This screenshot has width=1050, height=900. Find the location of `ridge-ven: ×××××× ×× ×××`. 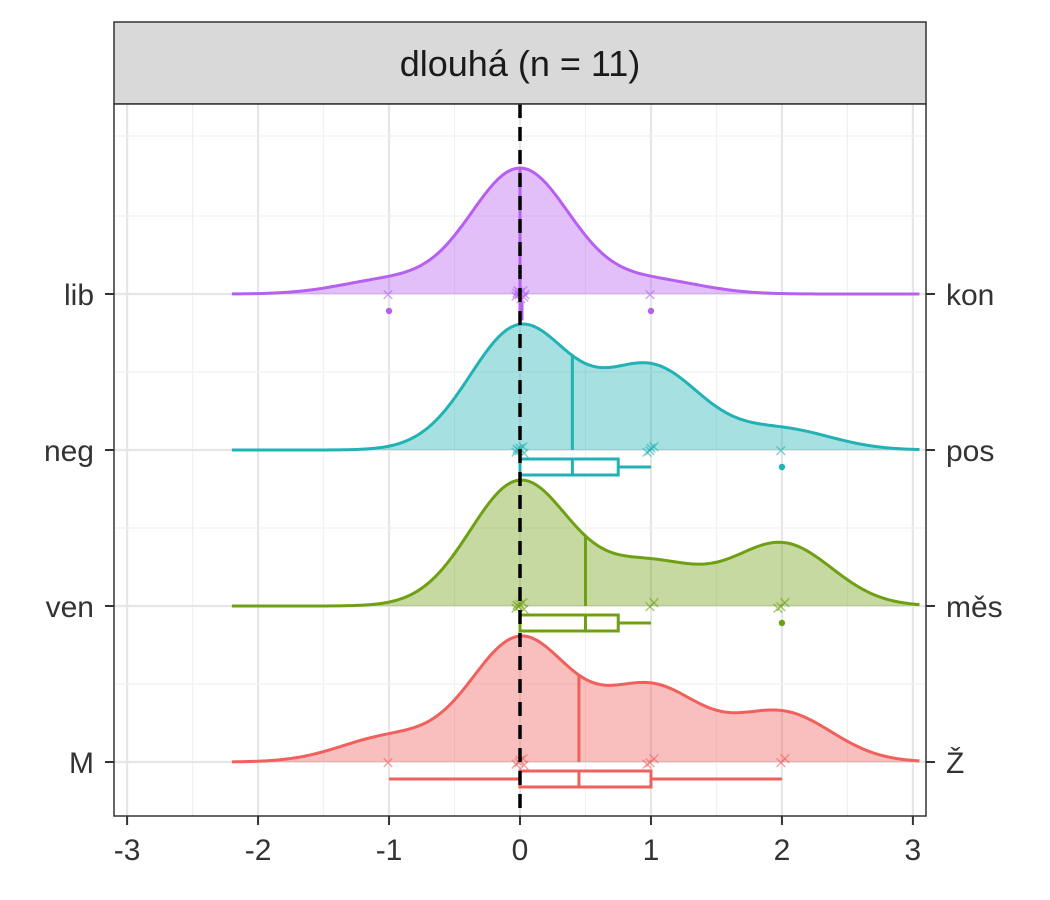

ridge-ven: ×××××× ×× ××× is located at coordinates (575, 555).